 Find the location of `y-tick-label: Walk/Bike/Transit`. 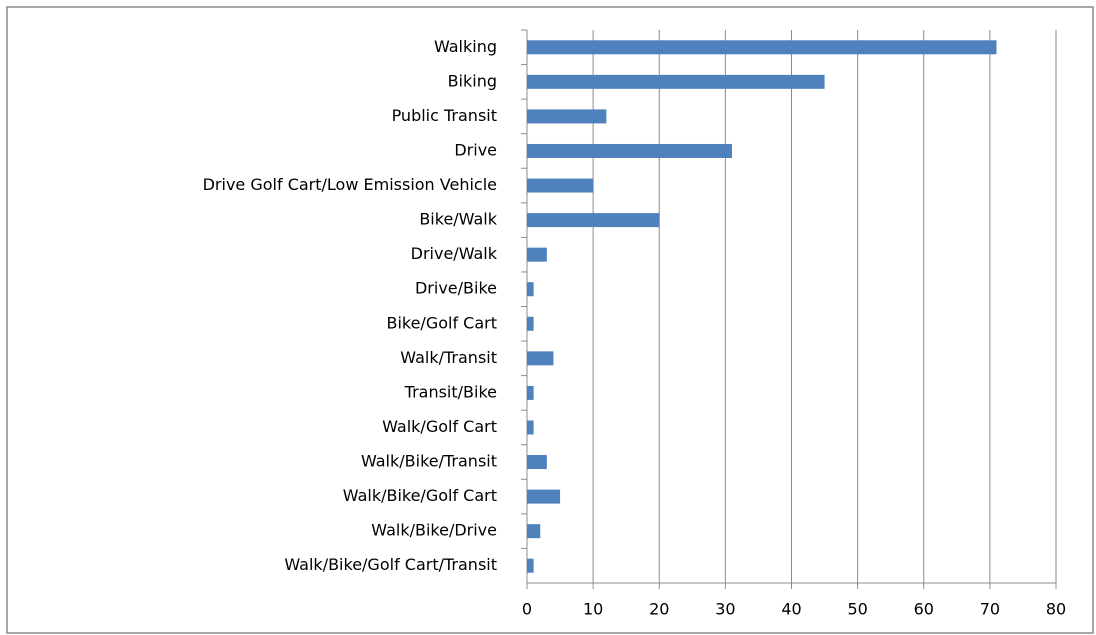

y-tick-label: Walk/Bike/Transit is located at coordinates (429, 461).